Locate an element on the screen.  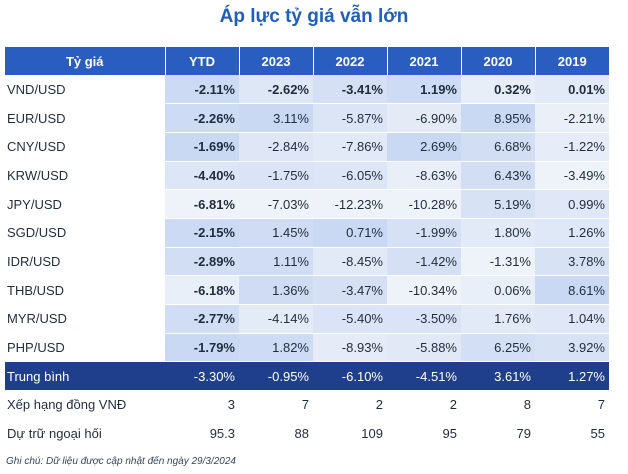
page-title: Áp lực tỷ giá vẫn lớn is located at coordinates (314, 16).